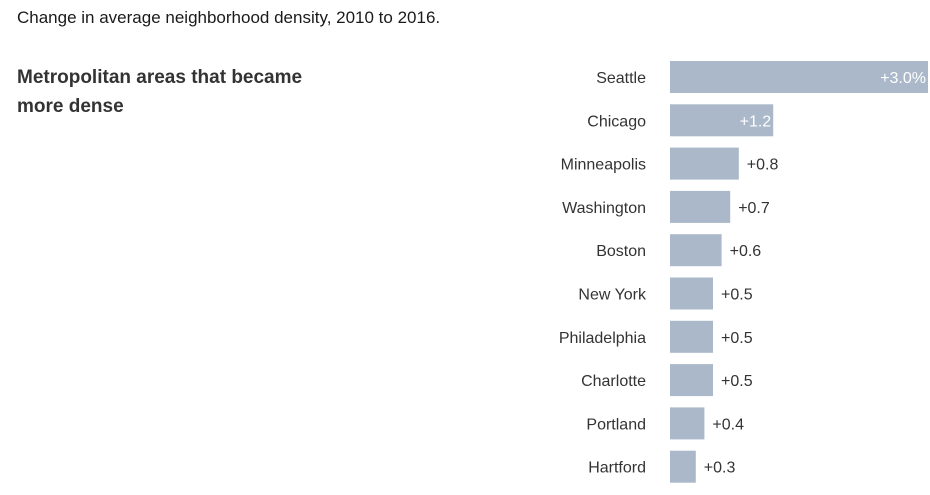 The height and width of the screenshot is (495, 930). What do you see at coordinates (722, 120) in the screenshot?
I see `bar-chicago` at bounding box center [722, 120].